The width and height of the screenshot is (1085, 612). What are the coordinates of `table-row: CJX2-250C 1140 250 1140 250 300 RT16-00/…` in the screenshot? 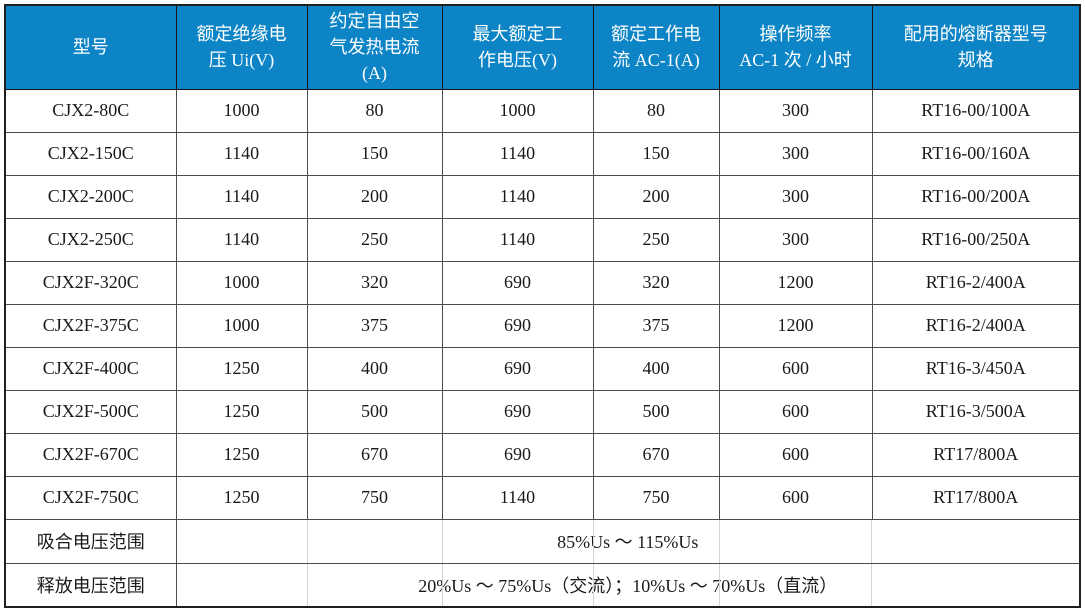 It's located at (542, 239).